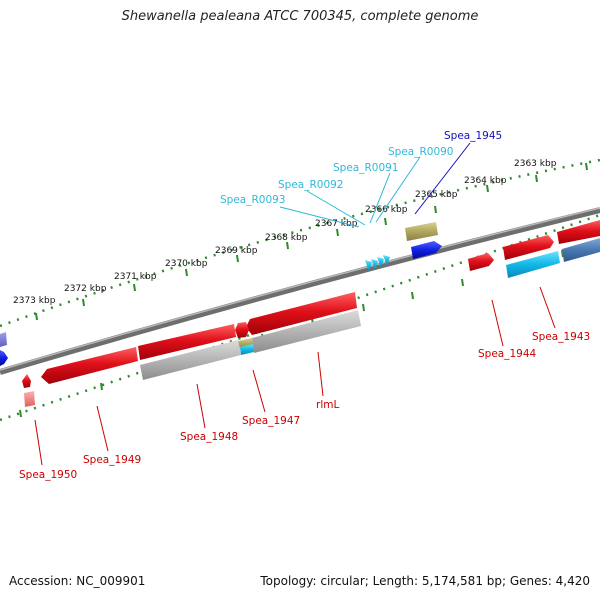 The image size is (600, 600). What do you see at coordinates (473, 136) in the screenshot?
I see `label-spea-1945: Spea_1945` at bounding box center [473, 136].